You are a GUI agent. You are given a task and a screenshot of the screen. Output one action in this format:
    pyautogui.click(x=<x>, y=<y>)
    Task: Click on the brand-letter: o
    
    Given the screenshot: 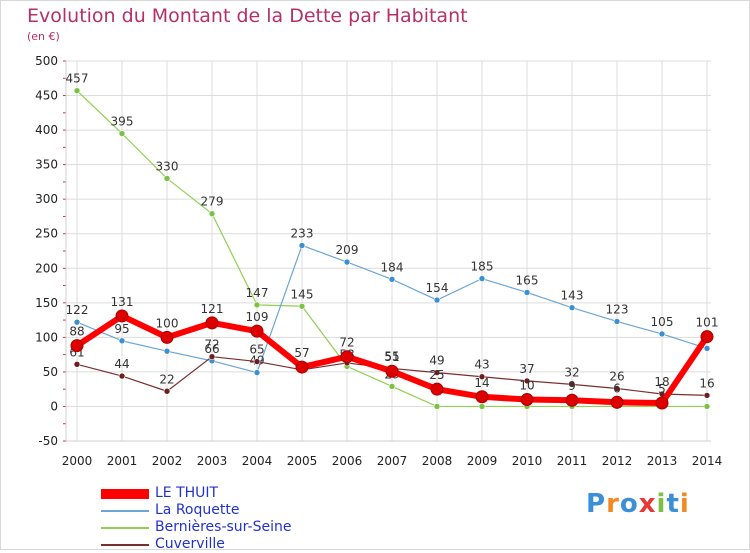 What is the action you would take?
    pyautogui.click(x=629, y=504)
    